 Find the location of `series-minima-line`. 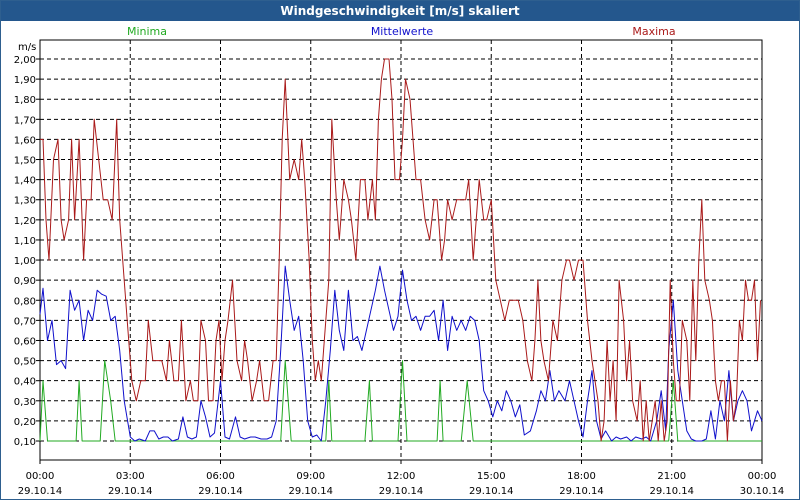

series-minima-line is located at coordinates (400, 401).